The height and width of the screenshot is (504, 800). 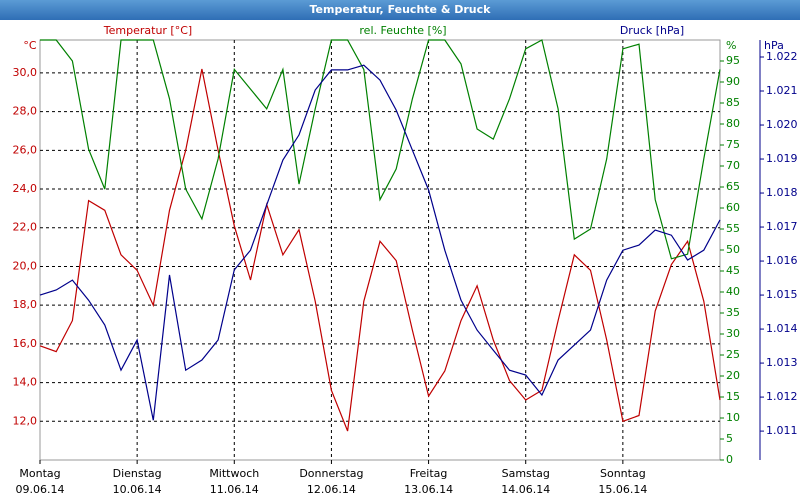 What do you see at coordinates (733, 207) in the screenshot?
I see `y2-tick-label: 60` at bounding box center [733, 207].